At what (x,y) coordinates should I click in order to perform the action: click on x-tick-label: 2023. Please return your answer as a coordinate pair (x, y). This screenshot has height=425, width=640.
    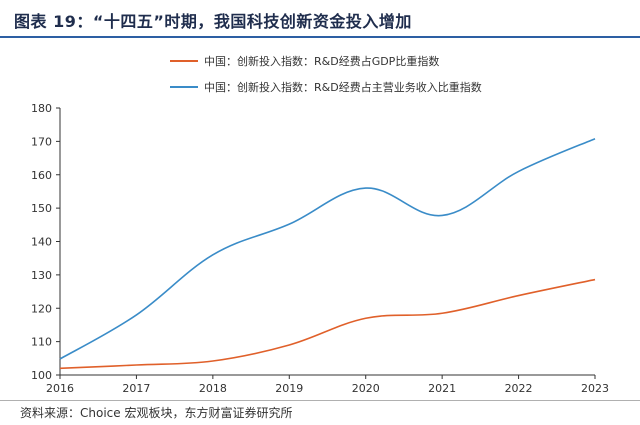
    Looking at the image, I should click on (595, 388).